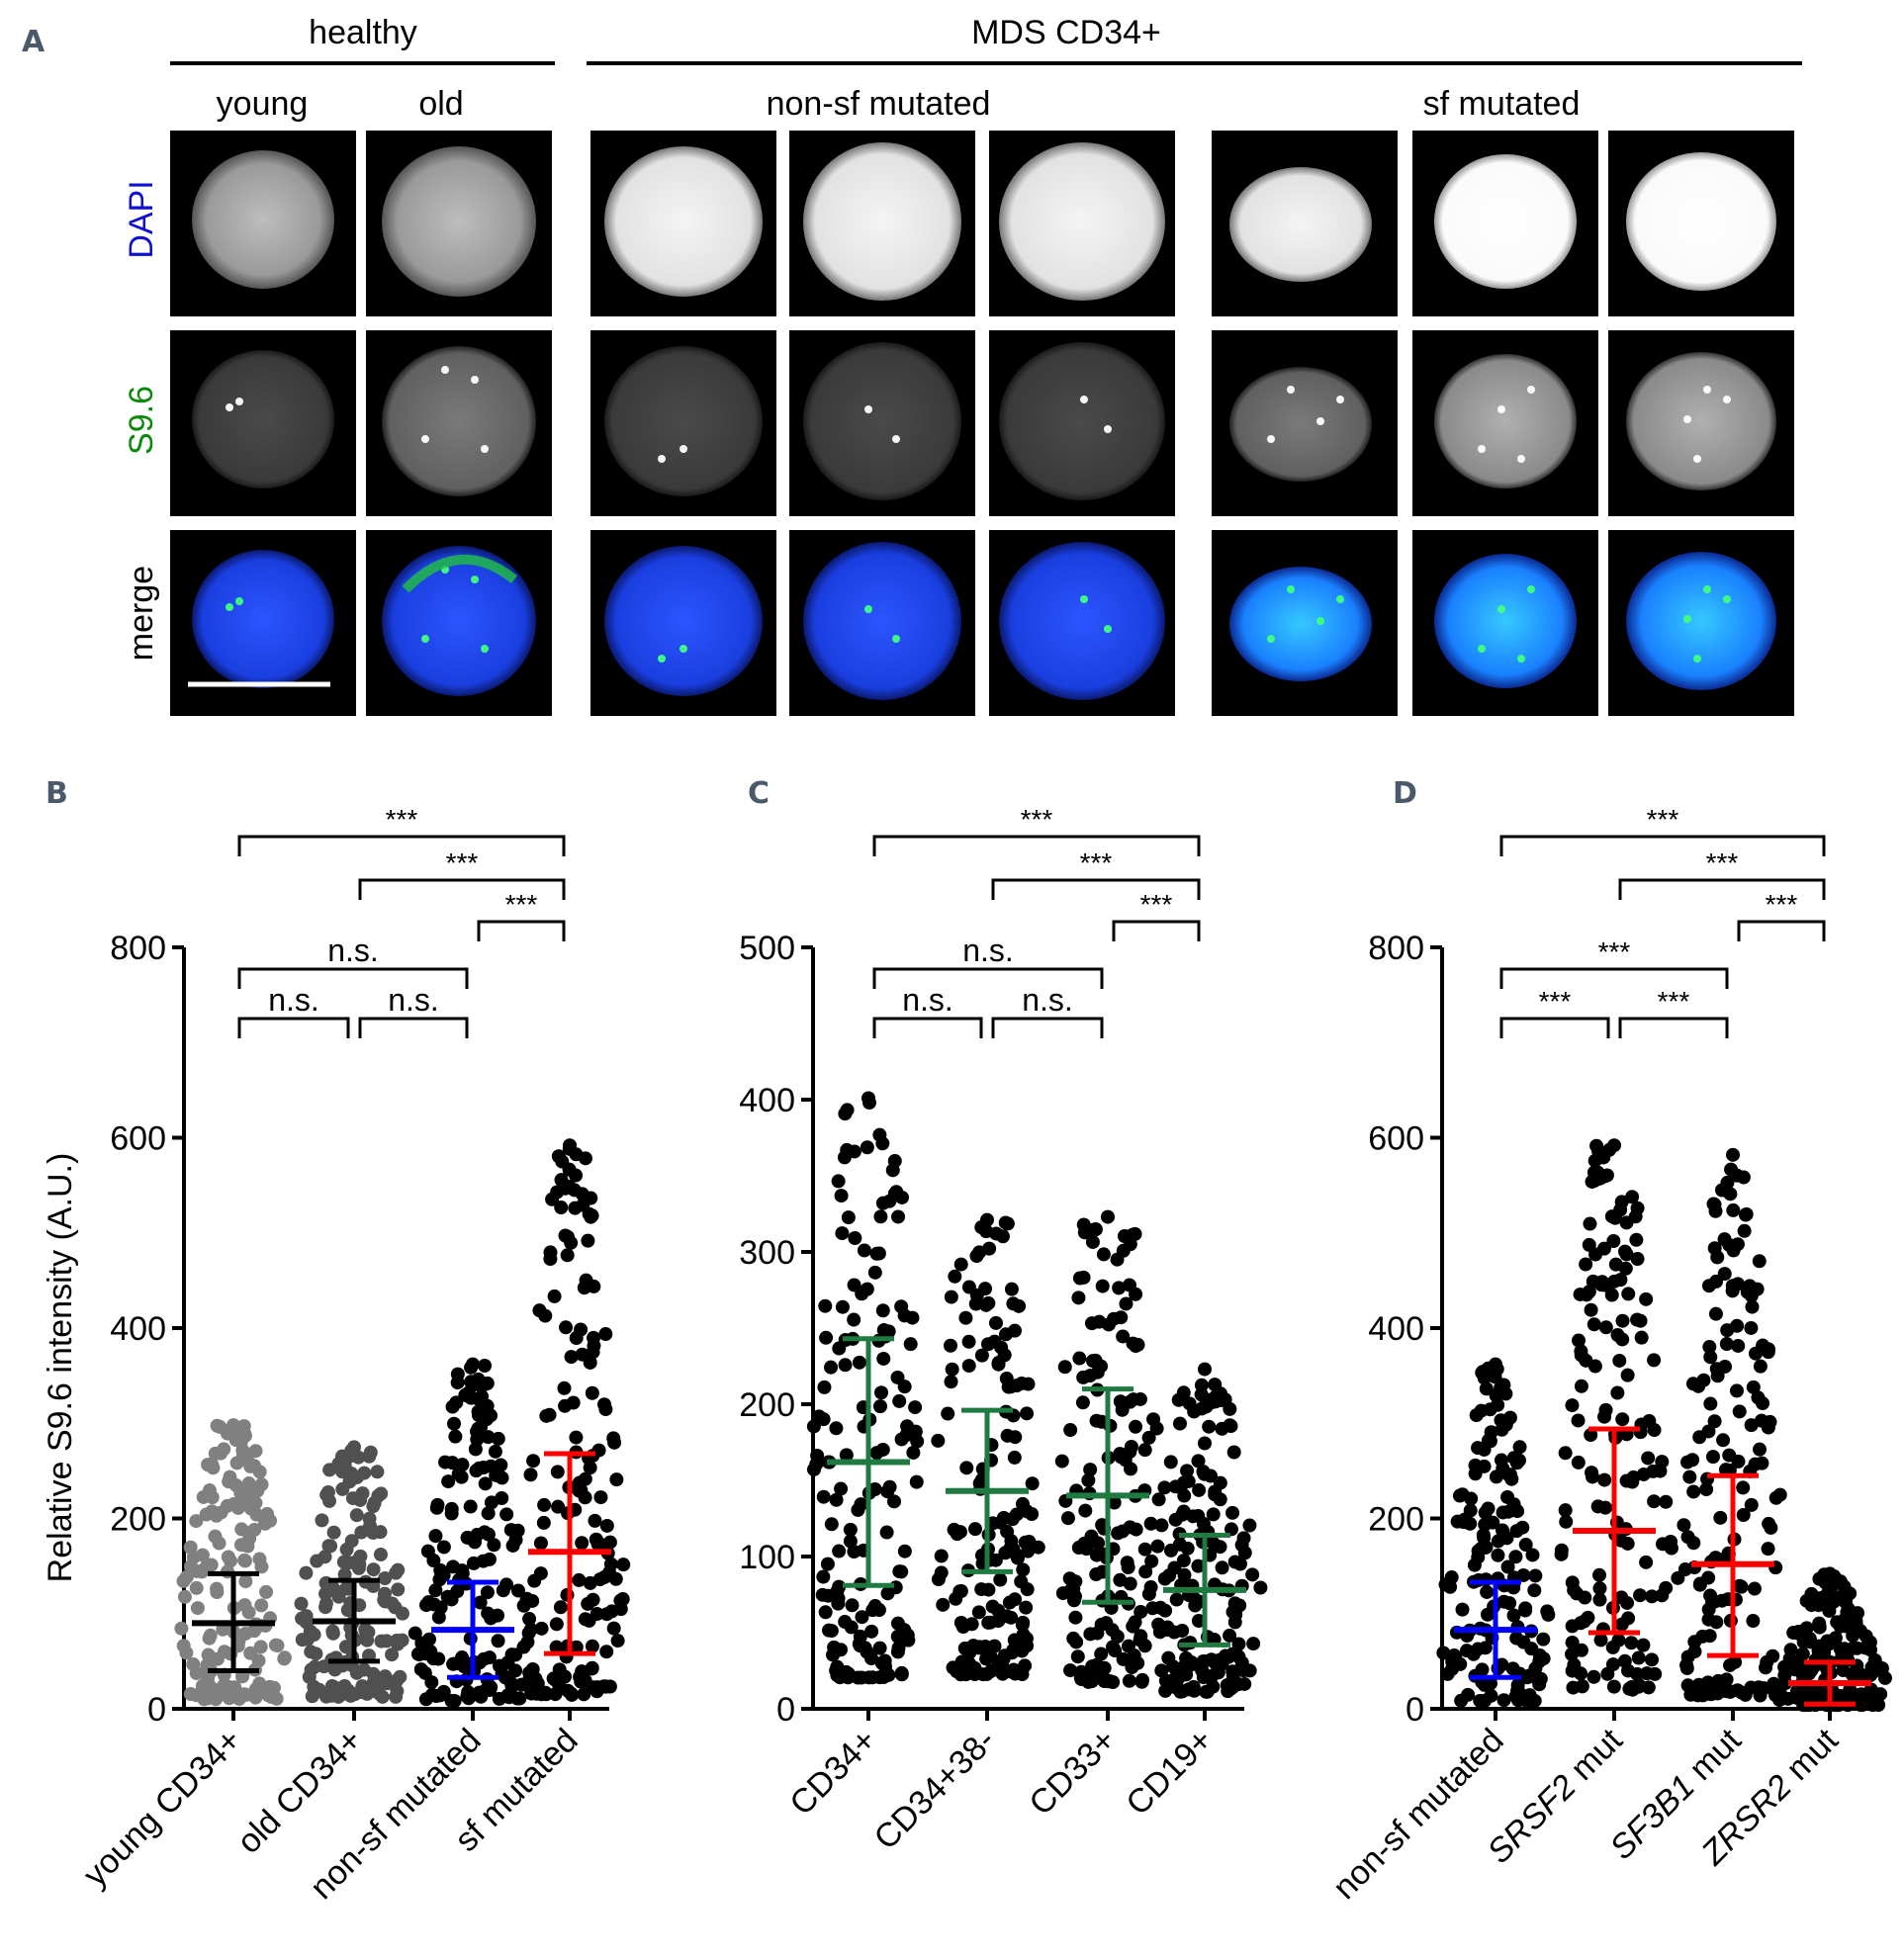  Describe the element at coordinates (263, 623) in the screenshot. I see `micrograph-merge-young` at that location.